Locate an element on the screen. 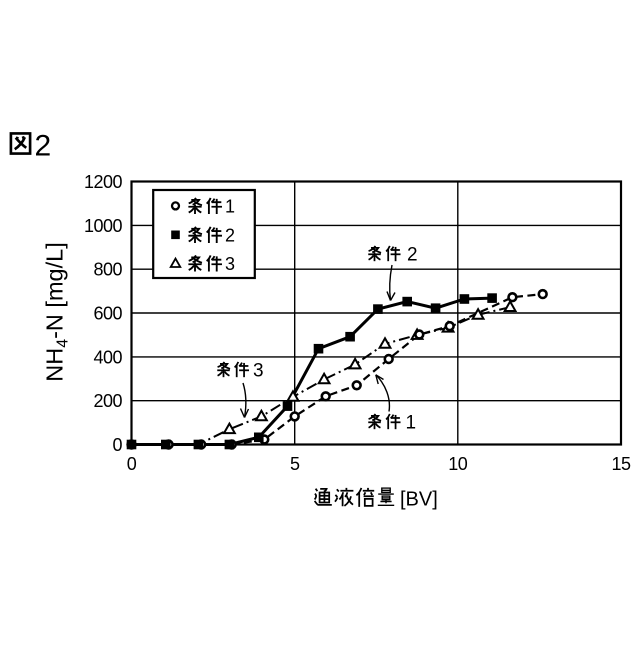 The height and width of the screenshot is (645, 640). svg-text: 800 is located at coordinates (107, 270).